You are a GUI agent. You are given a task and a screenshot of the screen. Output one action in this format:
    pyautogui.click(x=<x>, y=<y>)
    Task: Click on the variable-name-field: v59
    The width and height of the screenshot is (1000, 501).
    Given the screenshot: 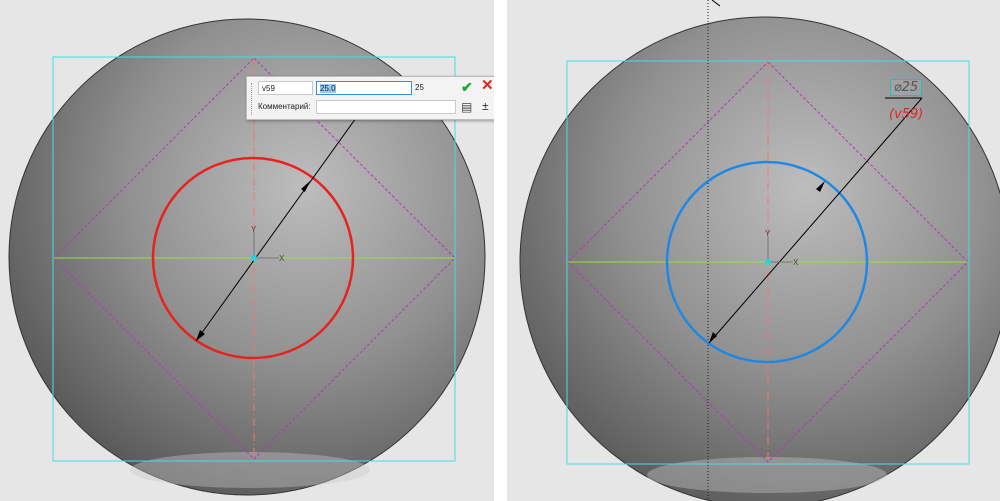 What is the action you would take?
    pyautogui.click(x=285, y=88)
    